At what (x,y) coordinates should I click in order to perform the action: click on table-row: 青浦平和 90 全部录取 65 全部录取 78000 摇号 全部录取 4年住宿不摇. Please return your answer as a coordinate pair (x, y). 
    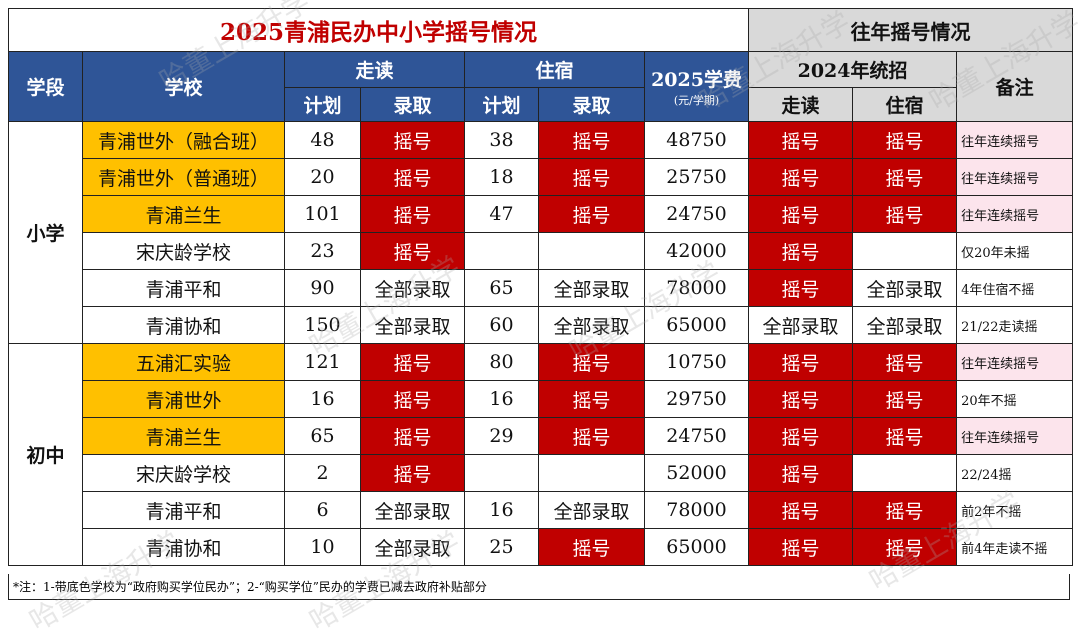
    Looking at the image, I should click on (541, 288).